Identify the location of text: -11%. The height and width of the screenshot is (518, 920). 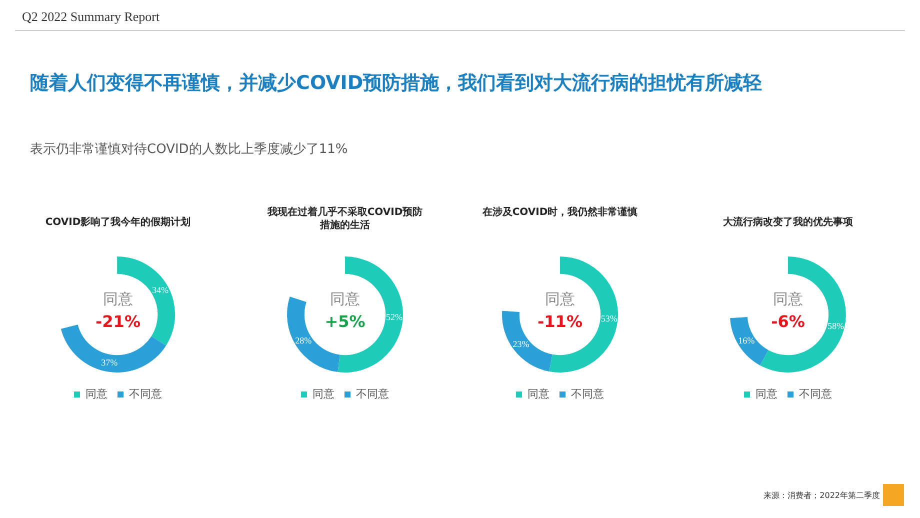
(560, 321).